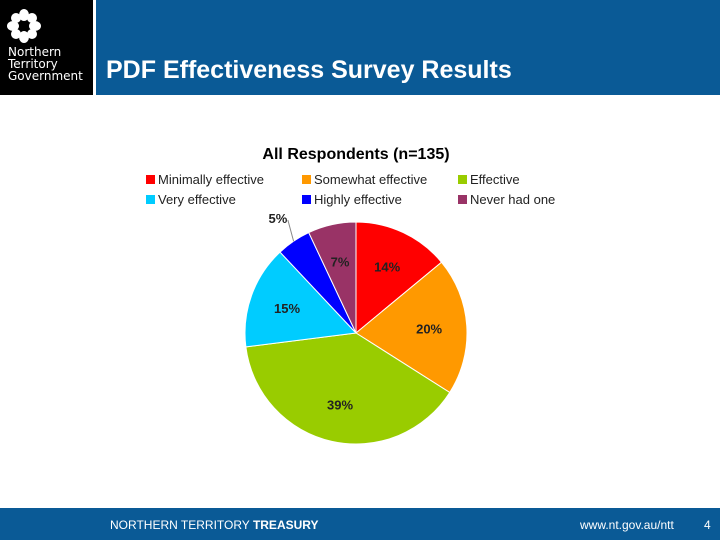 Image resolution: width=720 pixels, height=540 pixels. What do you see at coordinates (429, 328) in the screenshot?
I see `data-label: 20%` at bounding box center [429, 328].